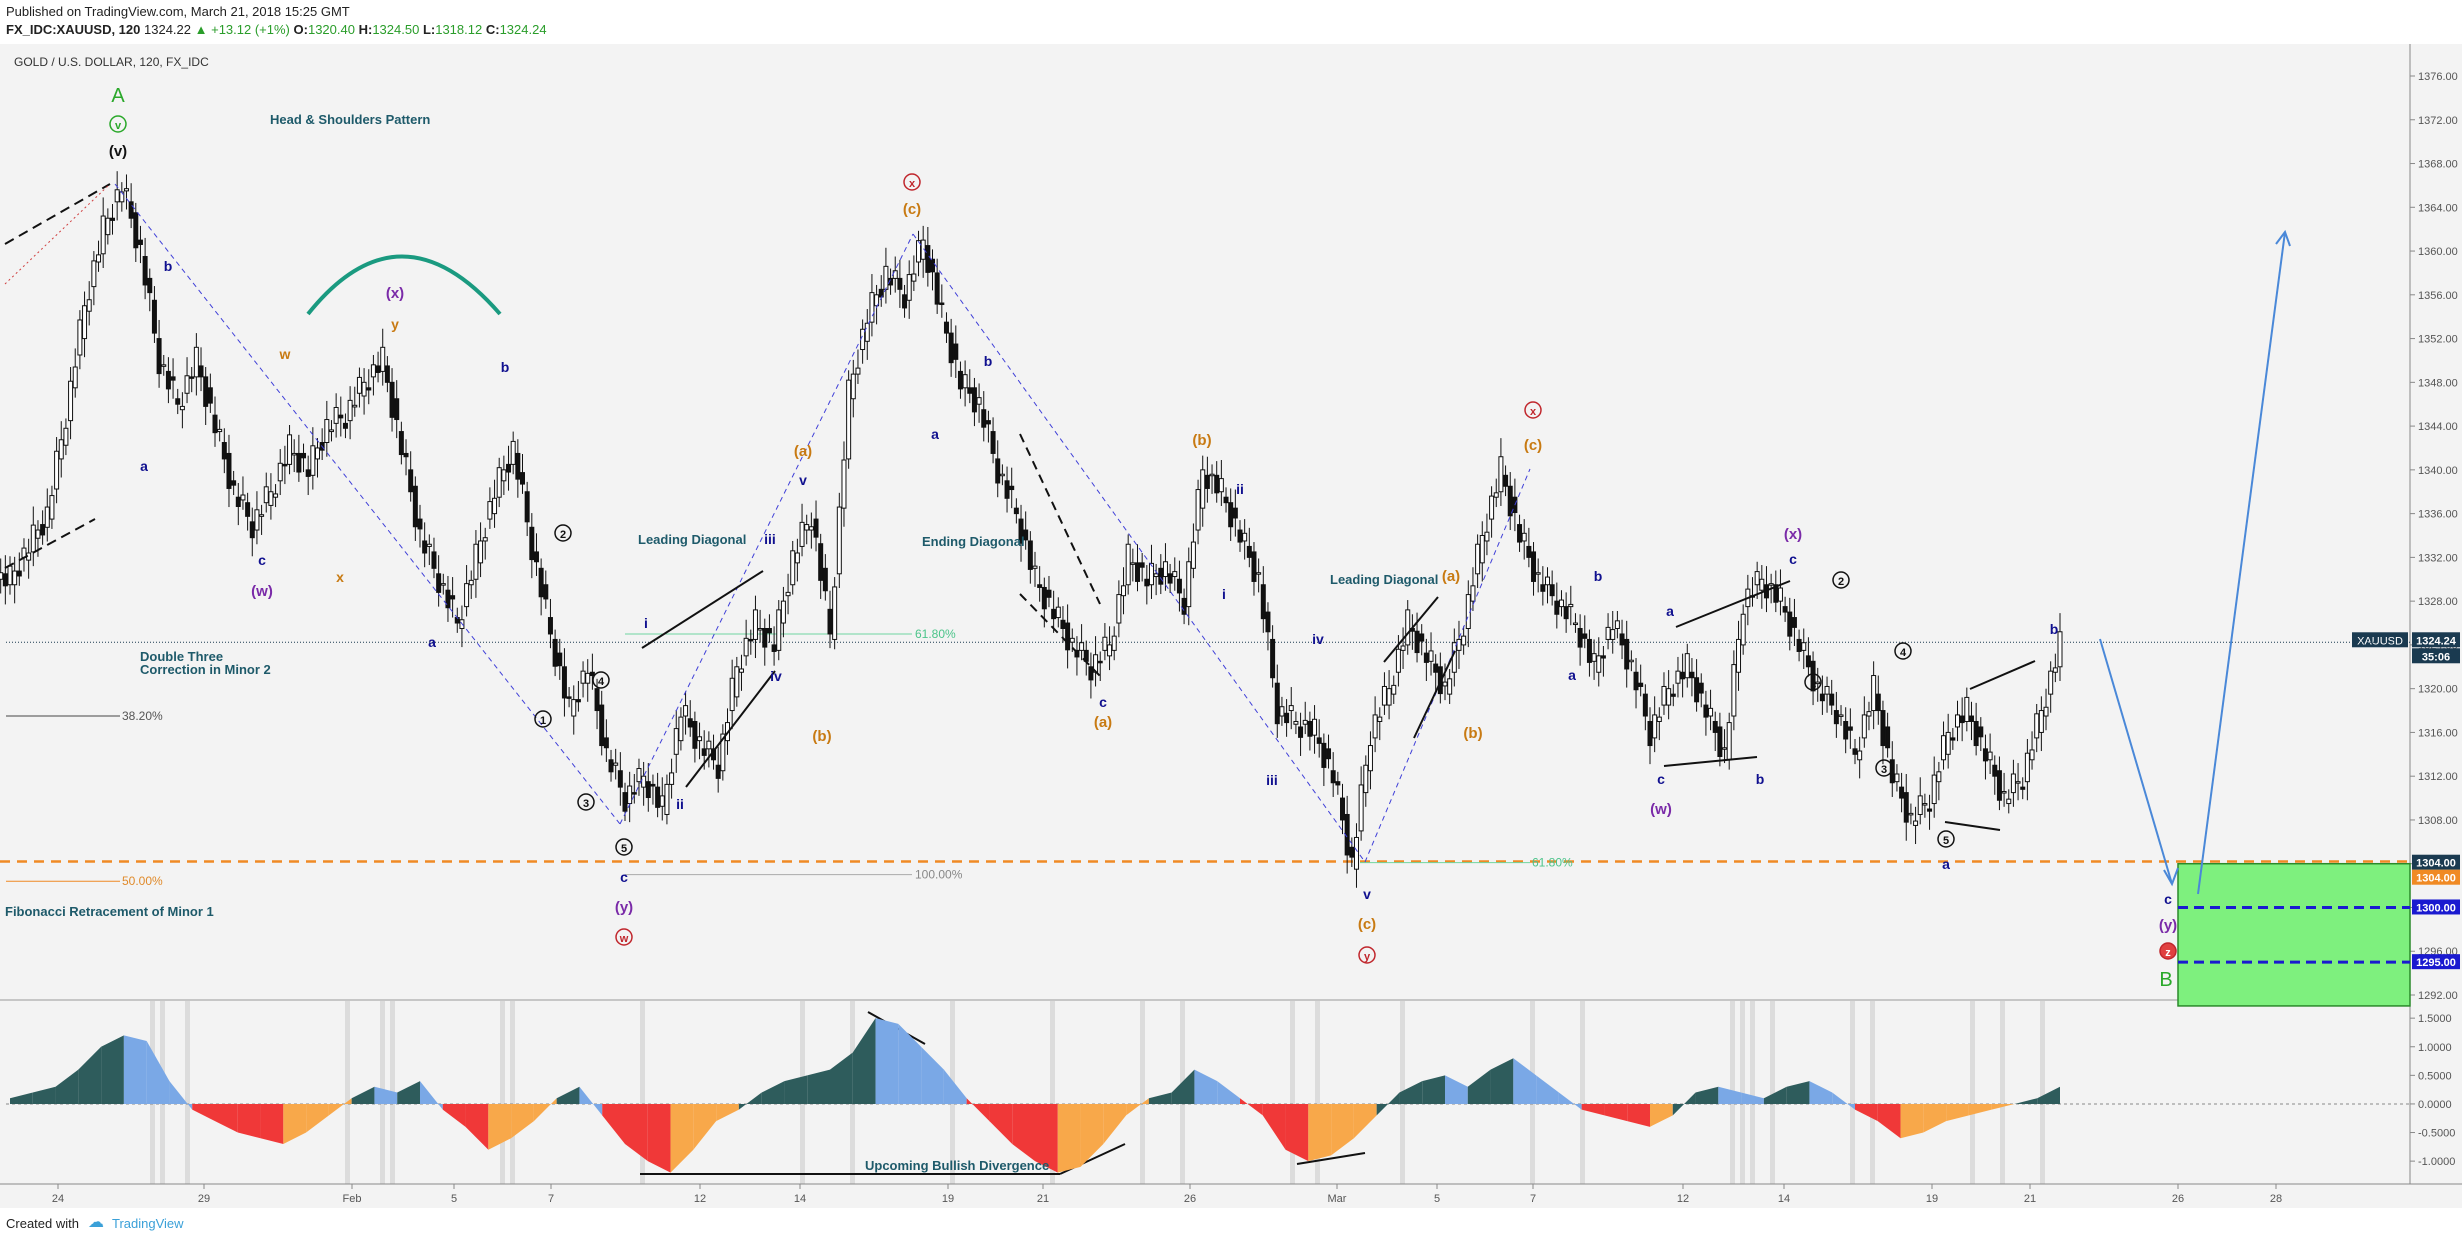  I want to click on x-tick-label: 24, so click(58, 1199).